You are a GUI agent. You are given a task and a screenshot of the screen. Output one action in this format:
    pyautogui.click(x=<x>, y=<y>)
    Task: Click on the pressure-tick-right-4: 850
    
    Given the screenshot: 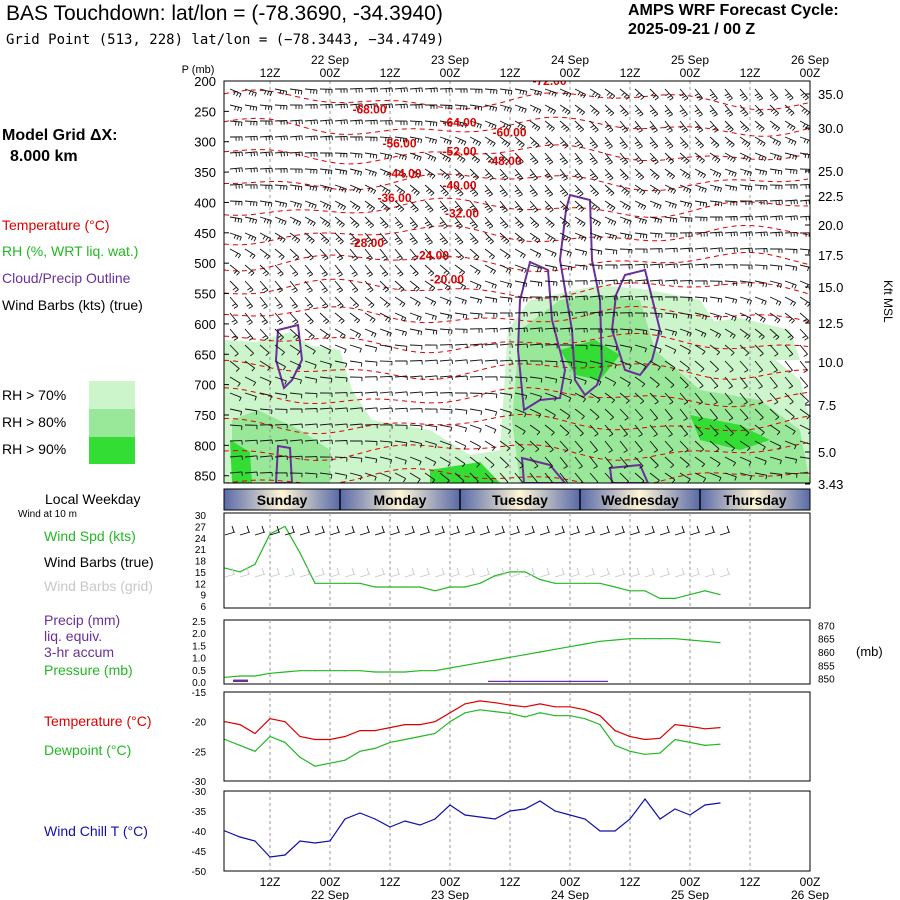 What is the action you would take?
    pyautogui.click(x=826, y=680)
    